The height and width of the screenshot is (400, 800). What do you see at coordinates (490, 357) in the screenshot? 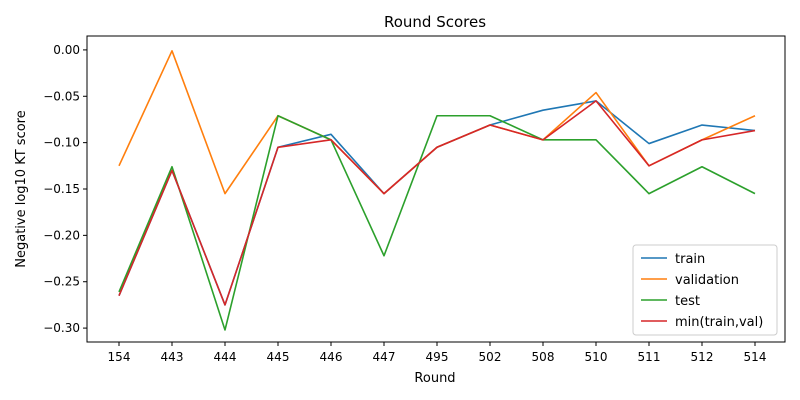
I see `x-tick-label: 502` at bounding box center [490, 357].